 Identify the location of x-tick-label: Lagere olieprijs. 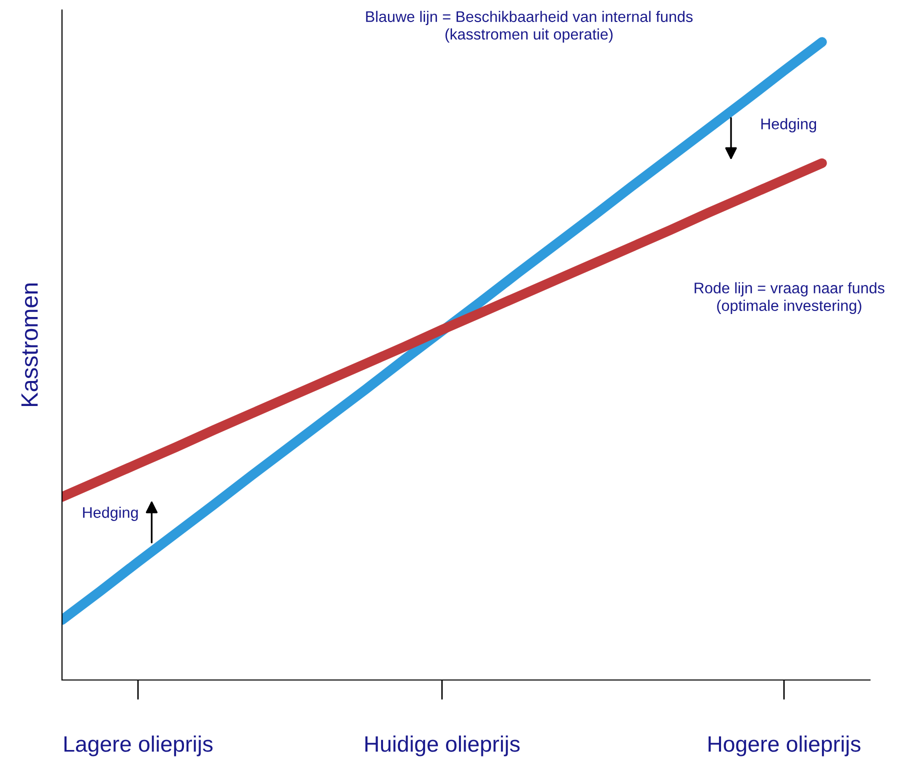
(138, 746).